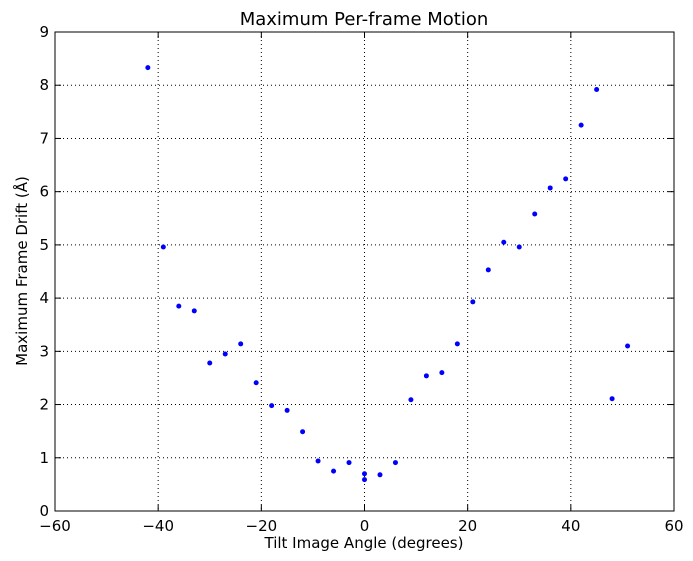  Describe the element at coordinates (44, 298) in the screenshot. I see `y-tick-label: 4` at that location.